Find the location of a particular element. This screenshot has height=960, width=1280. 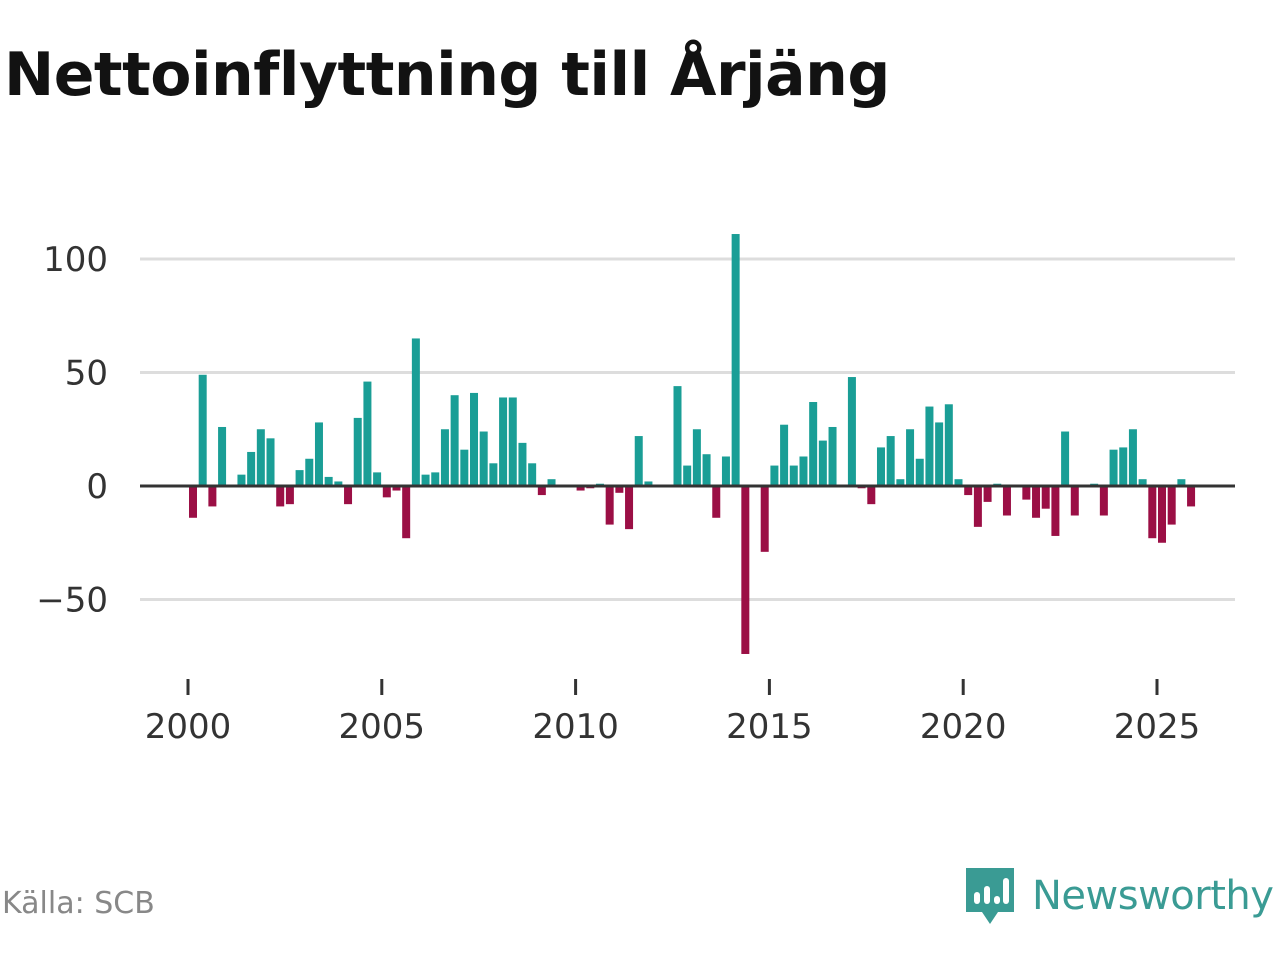

brand-logo: Newsworthy is located at coordinates (1119, 896).